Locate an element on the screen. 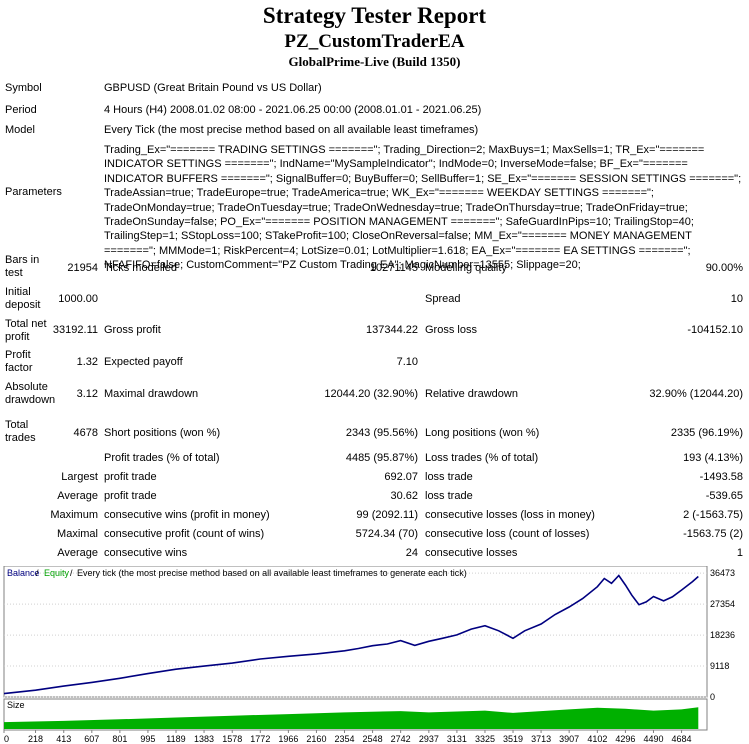 This screenshot has height=744, width=749. max-consec-losses-value: 2 (-1563.75) is located at coordinates (713, 515).